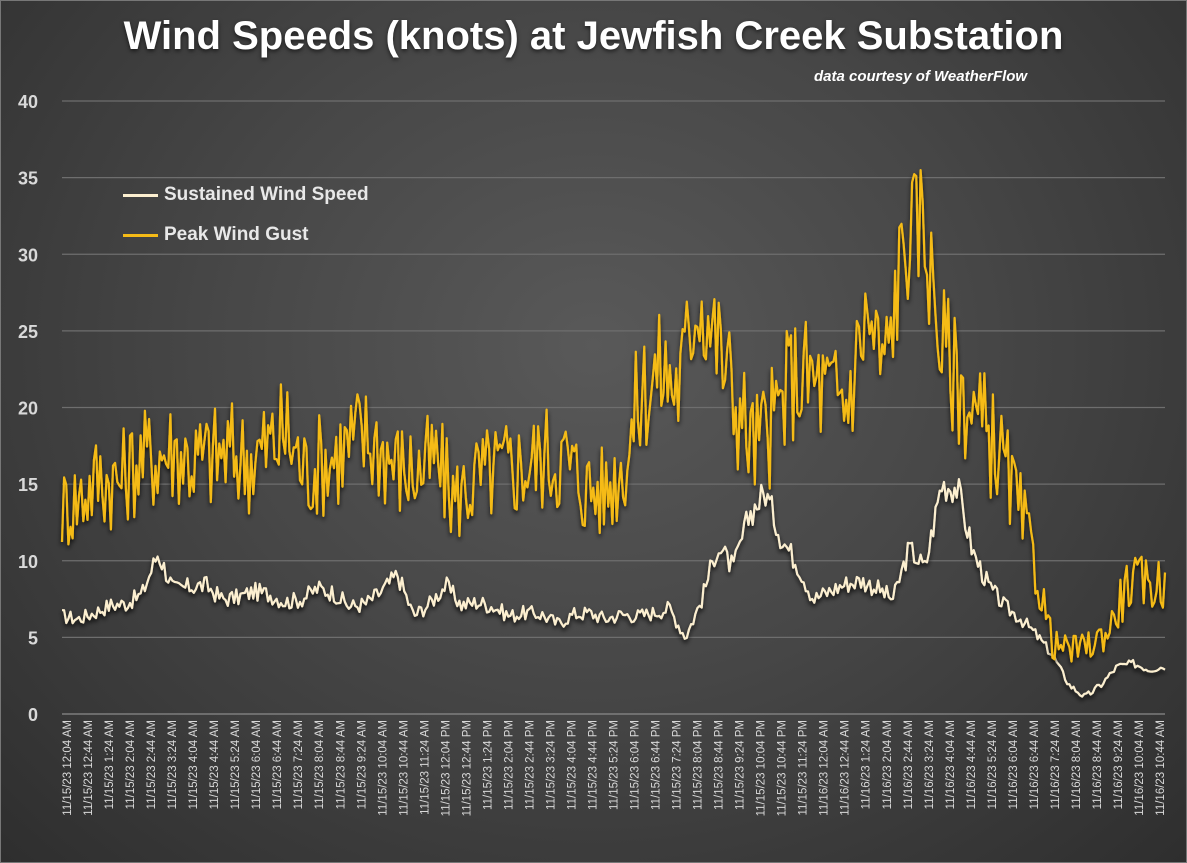 This screenshot has width=1187, height=863. What do you see at coordinates (28, 102) in the screenshot?
I see `y-tick-label: 40` at bounding box center [28, 102].